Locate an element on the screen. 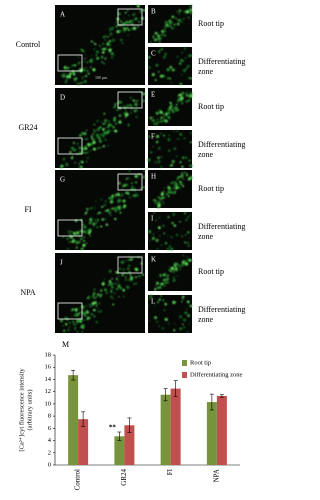 Image resolution: width=320 pixels, height=500 pixels. legend-swatch is located at coordinates (184, 363).